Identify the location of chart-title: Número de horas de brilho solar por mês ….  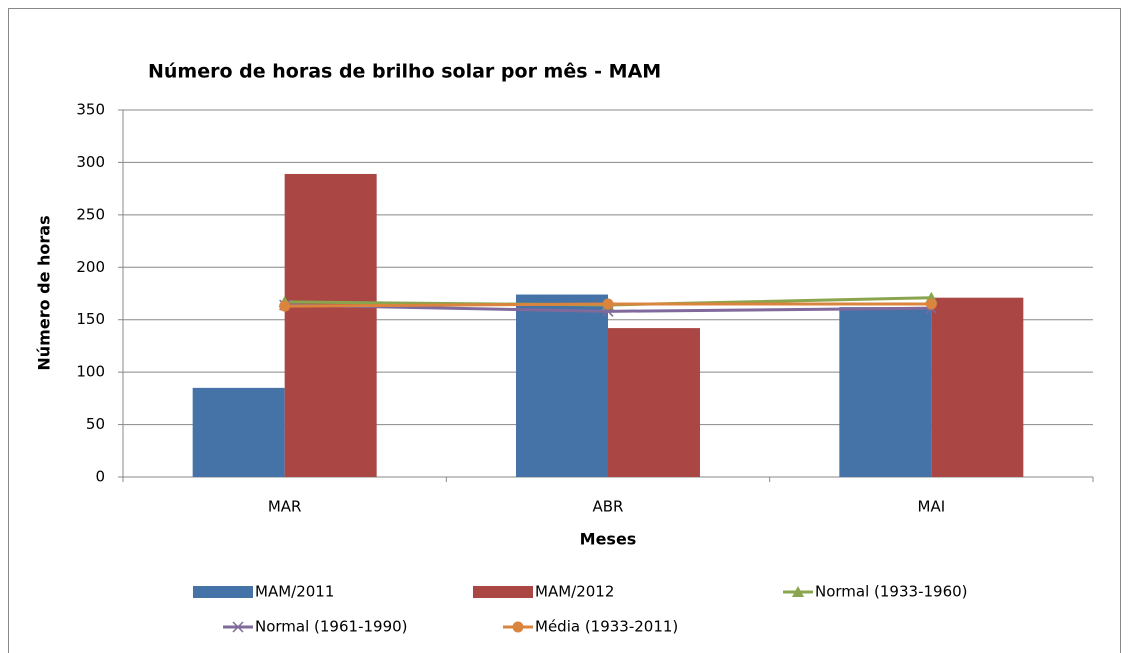
(404, 72).